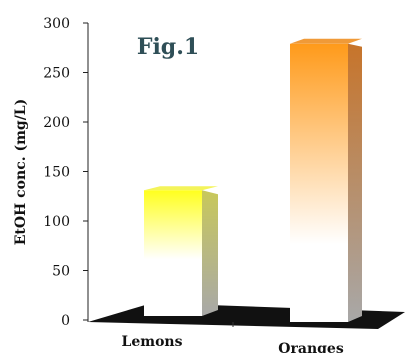 Image resolution: width=407 pixels, height=353 pixels. I want to click on y-tick-label: 100, so click(56, 222).